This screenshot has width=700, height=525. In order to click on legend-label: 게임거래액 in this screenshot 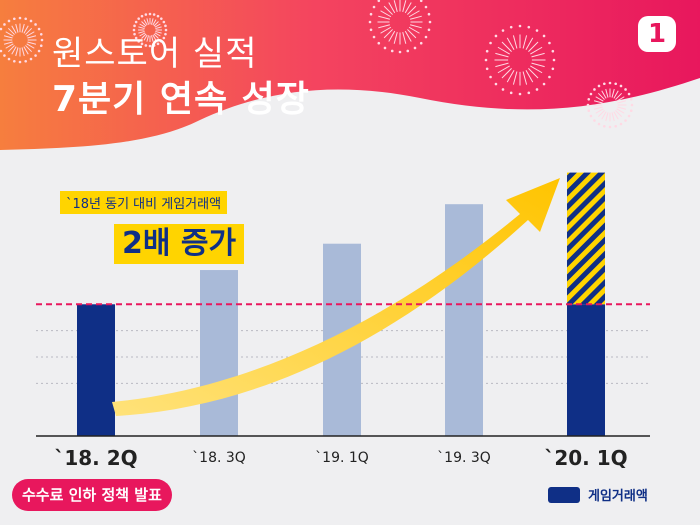, I will do `click(618, 496)`.